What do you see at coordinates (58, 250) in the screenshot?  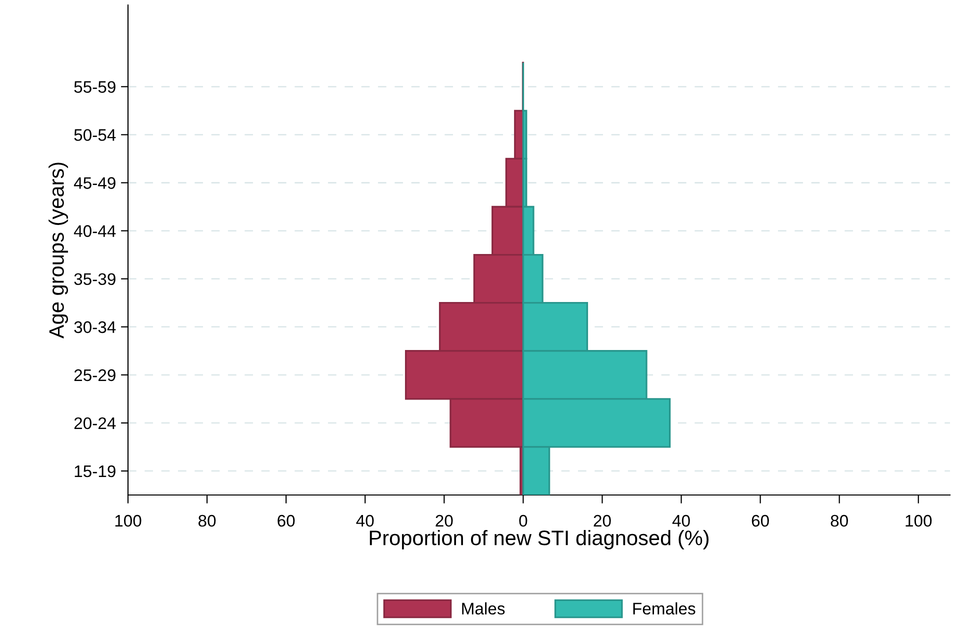 I see `y-axis-title: Age groups (years)` at bounding box center [58, 250].